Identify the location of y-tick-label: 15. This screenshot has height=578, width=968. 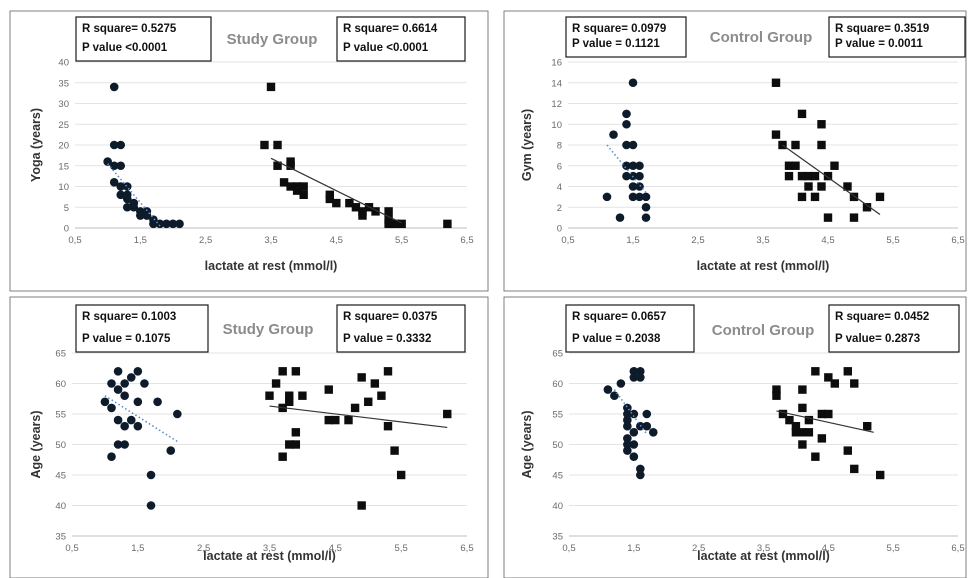
(63, 166).